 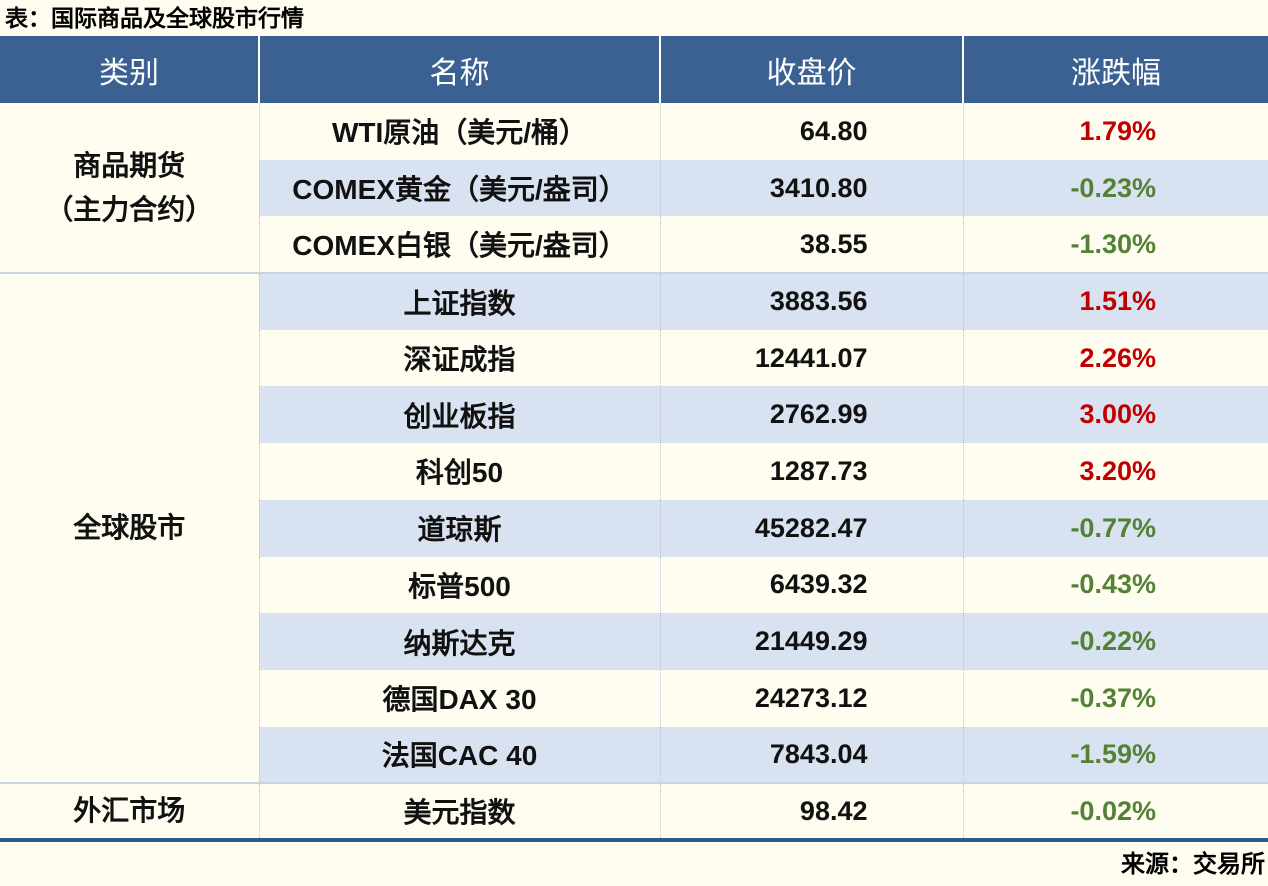 I want to click on change-value: -1.59%, so click(x=1113, y=753).